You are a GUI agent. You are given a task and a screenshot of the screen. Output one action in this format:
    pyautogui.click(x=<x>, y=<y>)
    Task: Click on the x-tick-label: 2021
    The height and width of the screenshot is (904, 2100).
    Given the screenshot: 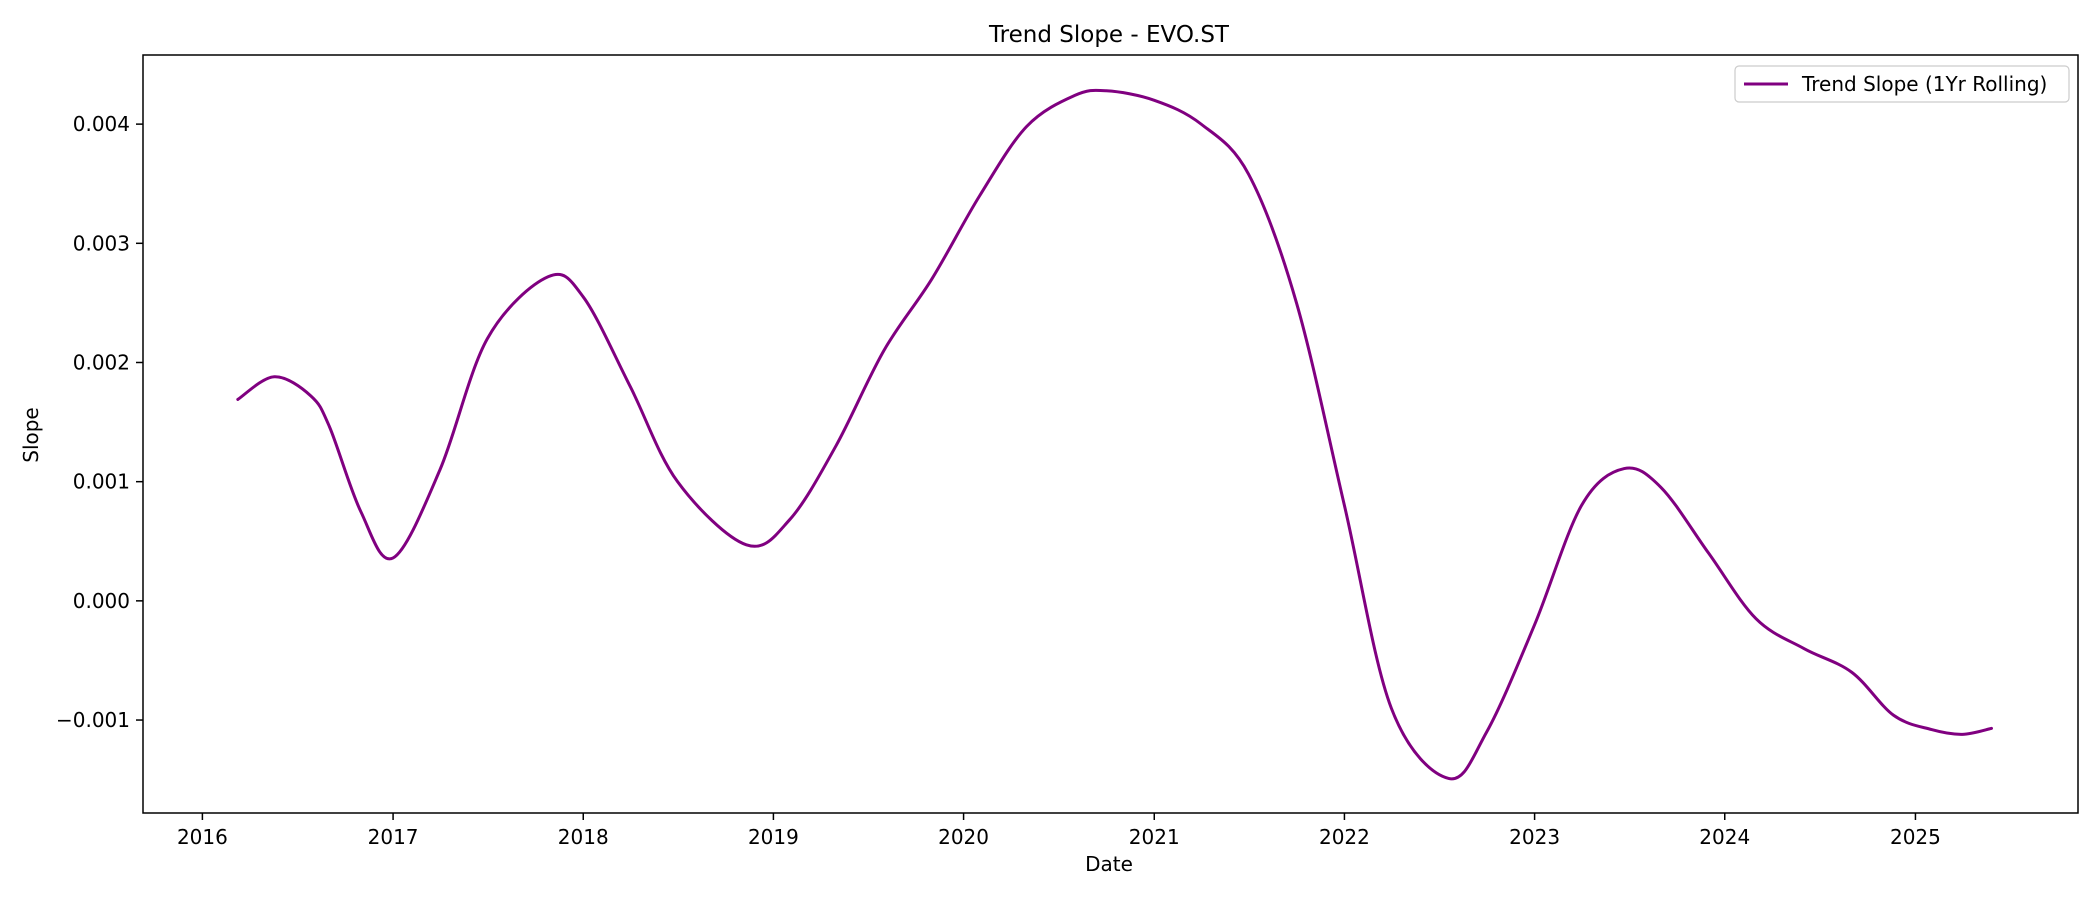 What is the action you would take?
    pyautogui.click(x=1154, y=837)
    